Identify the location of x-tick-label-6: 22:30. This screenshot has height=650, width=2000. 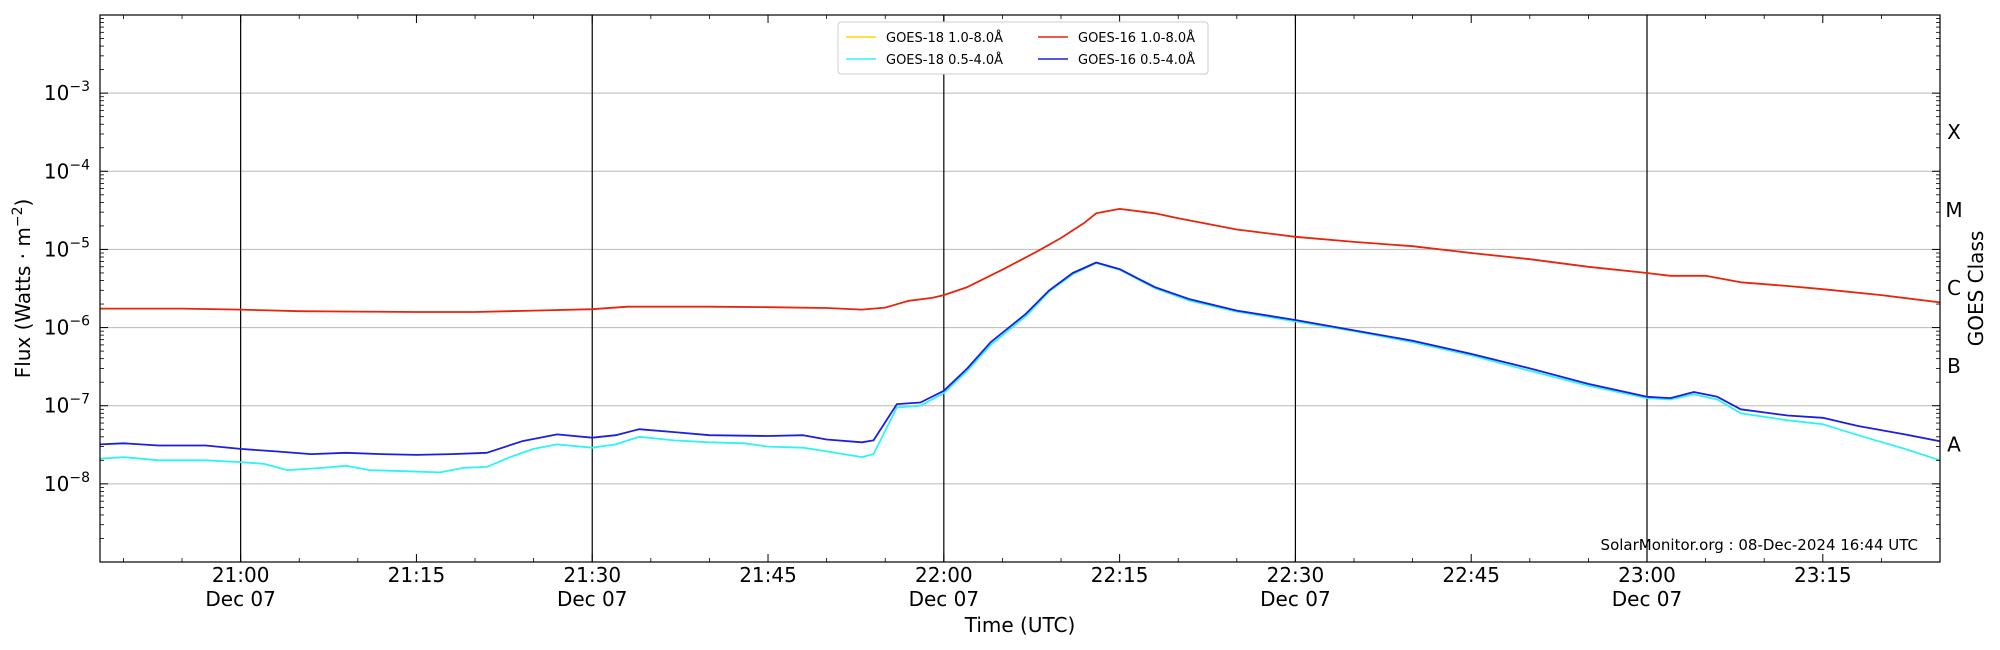
(1296, 575).